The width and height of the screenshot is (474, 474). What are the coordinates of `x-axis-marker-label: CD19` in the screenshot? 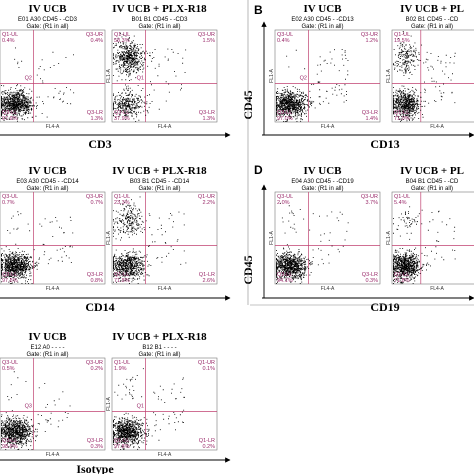 It's located at (384, 307).